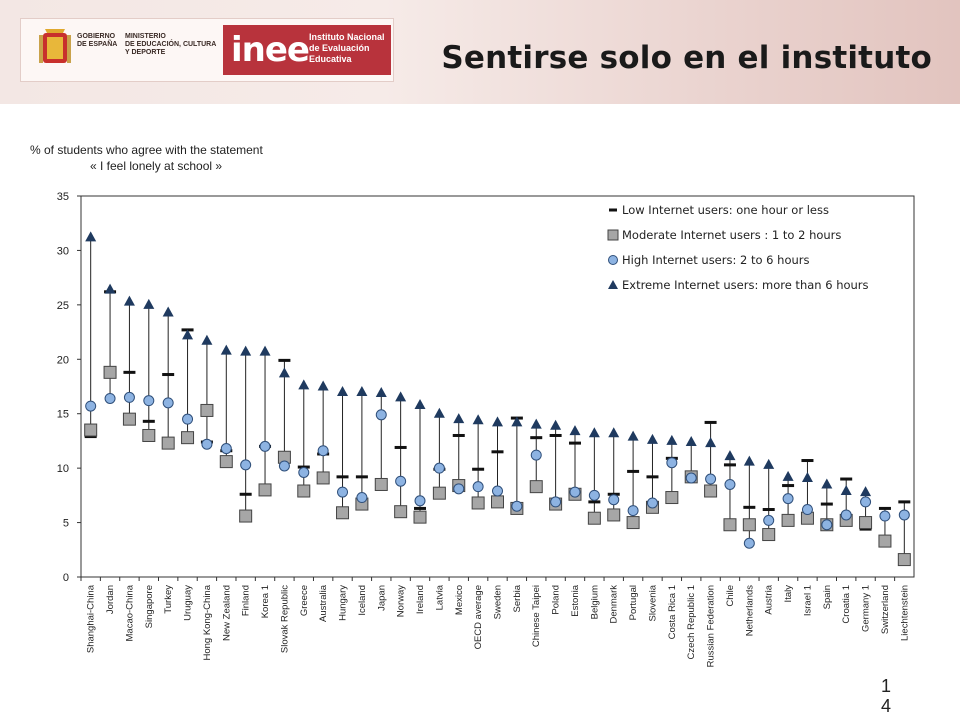  Describe the element at coordinates (866, 608) in the screenshot. I see `category-label: Germany 1` at that location.